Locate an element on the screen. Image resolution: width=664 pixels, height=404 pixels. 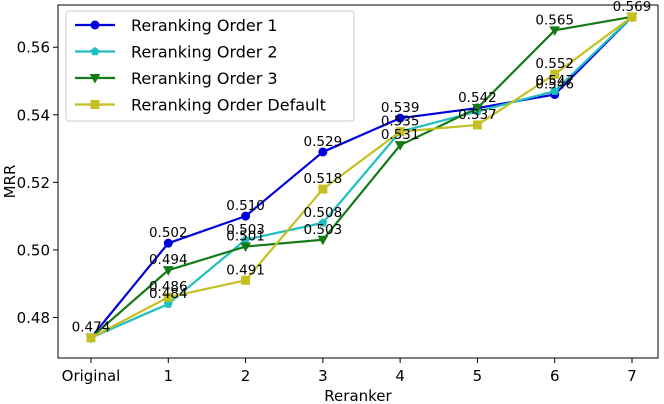
x-axis-title: Reranker is located at coordinates (358, 395).